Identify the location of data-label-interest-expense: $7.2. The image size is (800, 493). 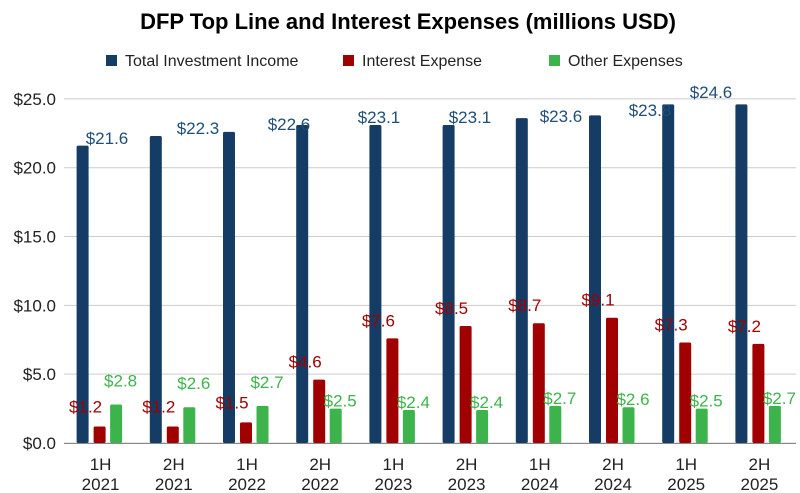
(744, 326).